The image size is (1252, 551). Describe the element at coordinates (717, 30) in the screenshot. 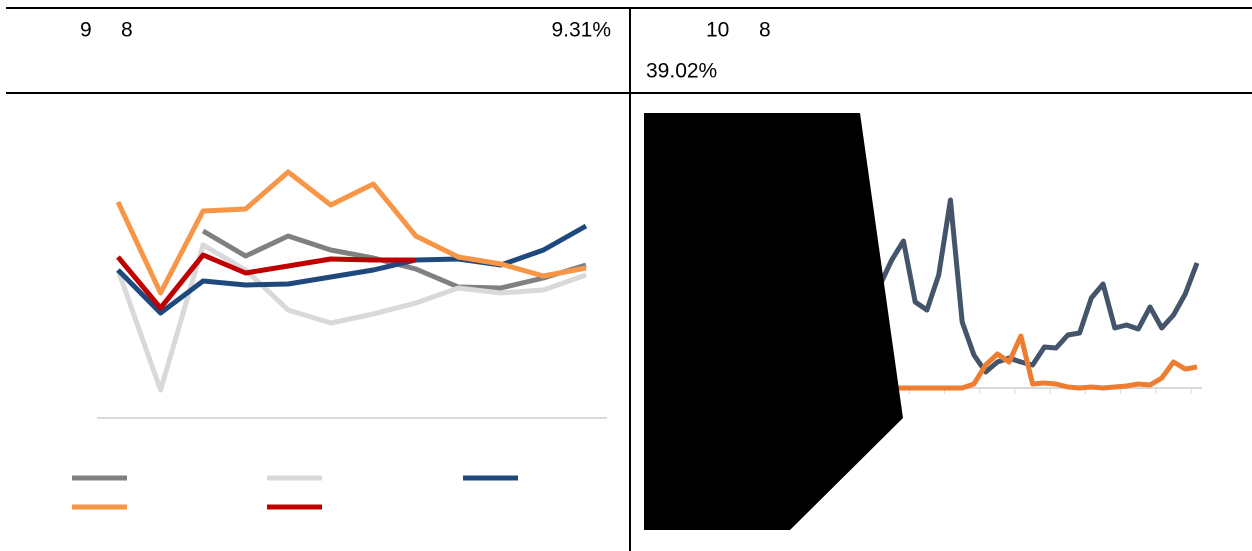

I see `right-month: 10` at that location.